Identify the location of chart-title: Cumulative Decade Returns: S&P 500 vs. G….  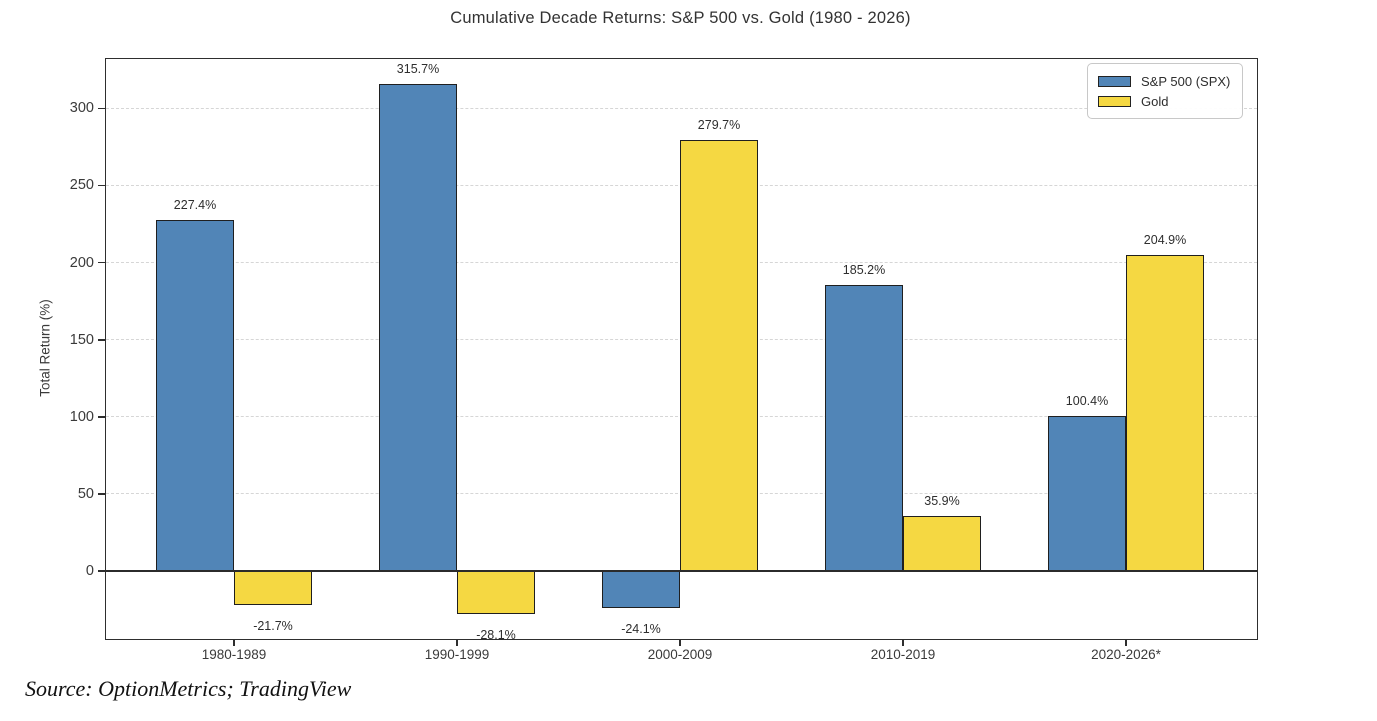
(680, 18).